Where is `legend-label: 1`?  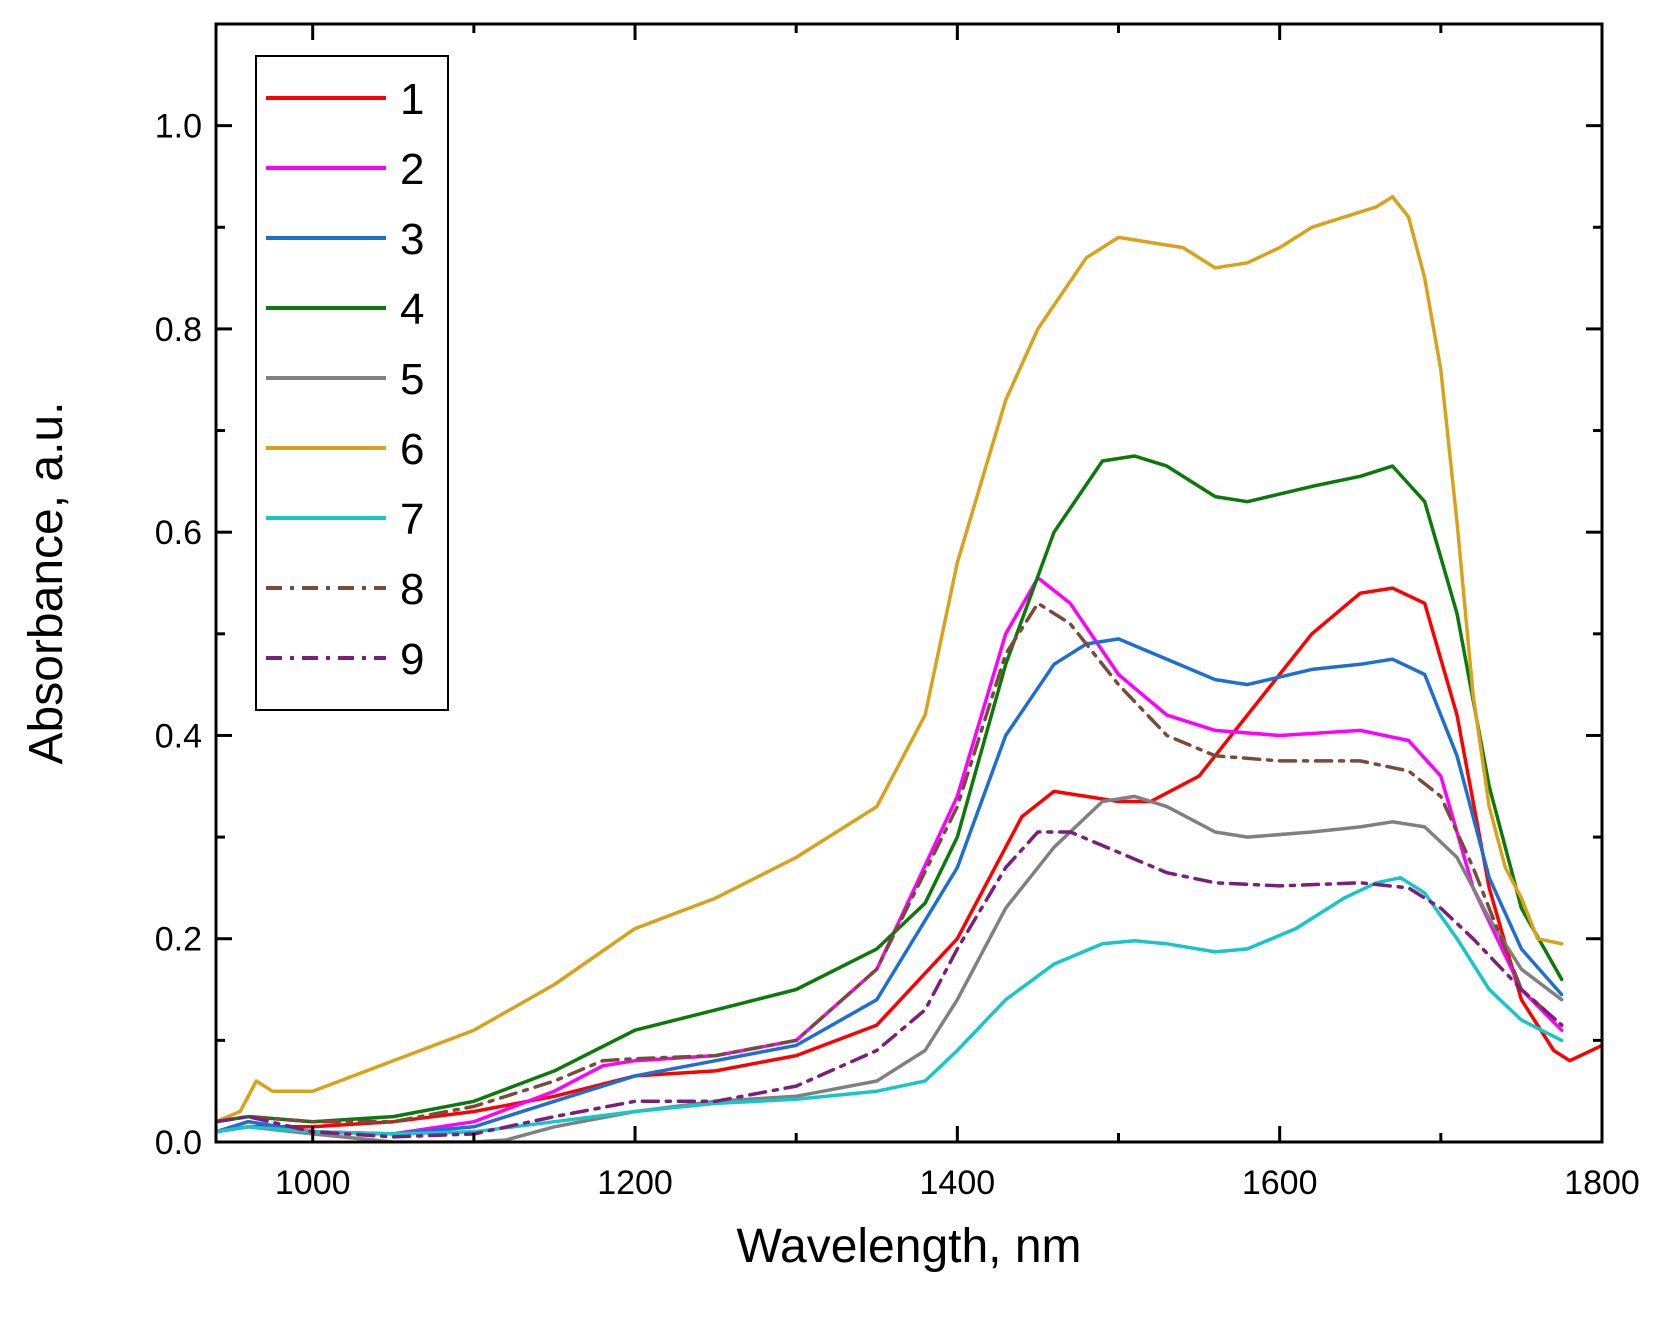
legend-label: 1 is located at coordinates (412, 99).